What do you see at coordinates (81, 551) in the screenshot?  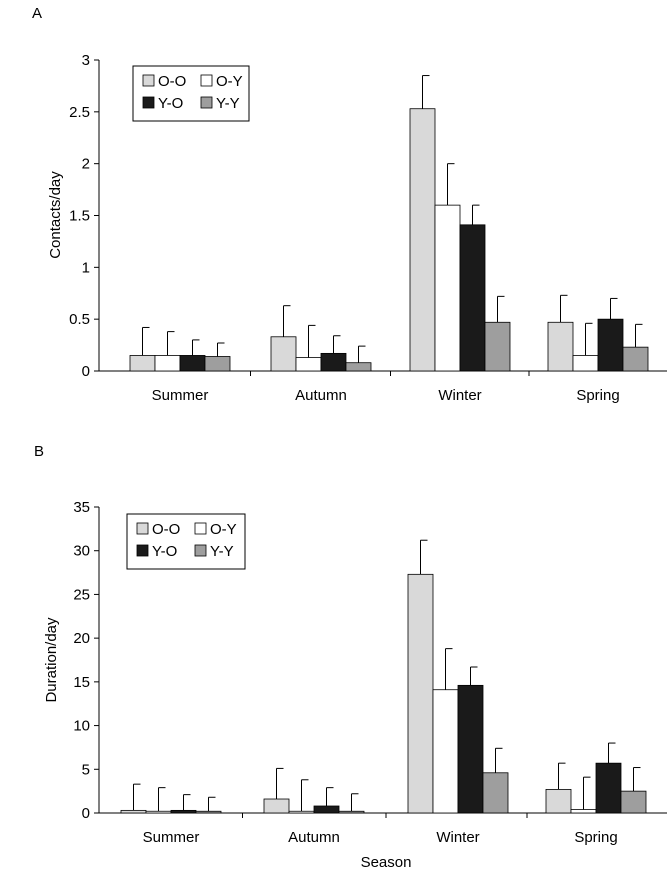 I see `y-tick-label: 30` at bounding box center [81, 551].